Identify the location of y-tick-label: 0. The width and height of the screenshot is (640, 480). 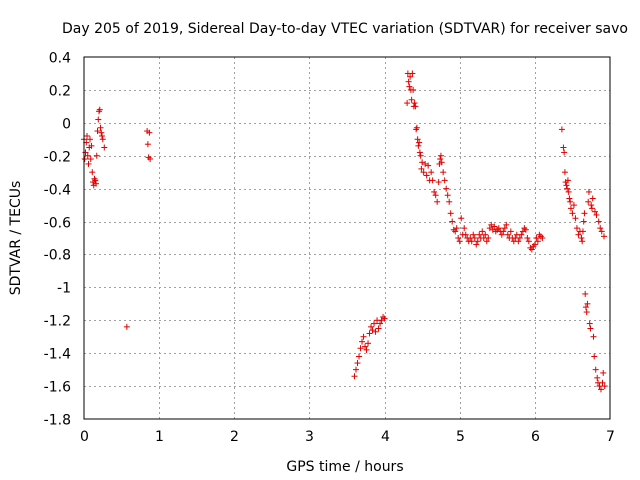
(66, 125).